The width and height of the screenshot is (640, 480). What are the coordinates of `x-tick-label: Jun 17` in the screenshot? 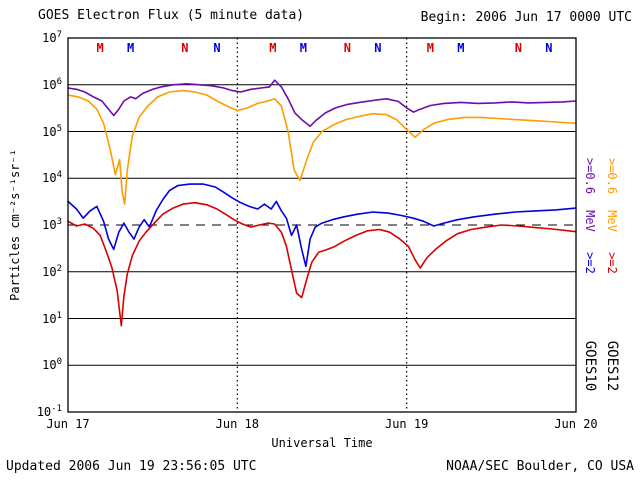 It's located at (68, 424).